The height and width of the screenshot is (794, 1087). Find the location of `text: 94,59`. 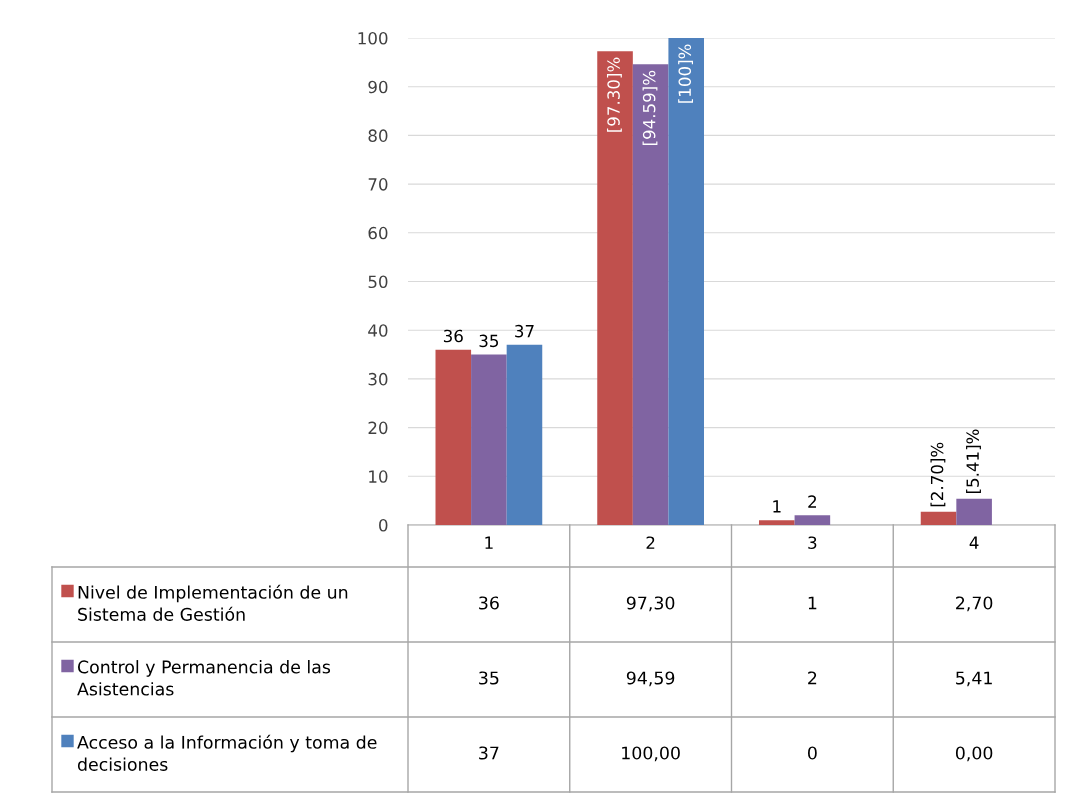

text: 94,59 is located at coordinates (650, 679).